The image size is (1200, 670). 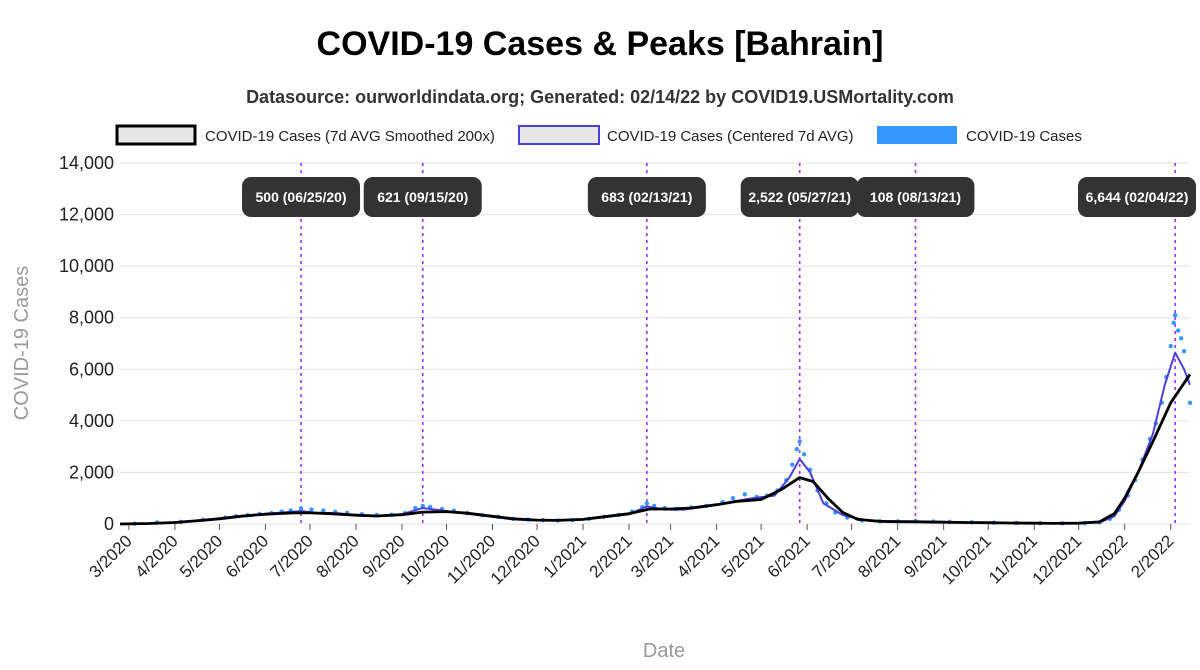 I want to click on x-tick-label: 7/2020, so click(x=292, y=556).